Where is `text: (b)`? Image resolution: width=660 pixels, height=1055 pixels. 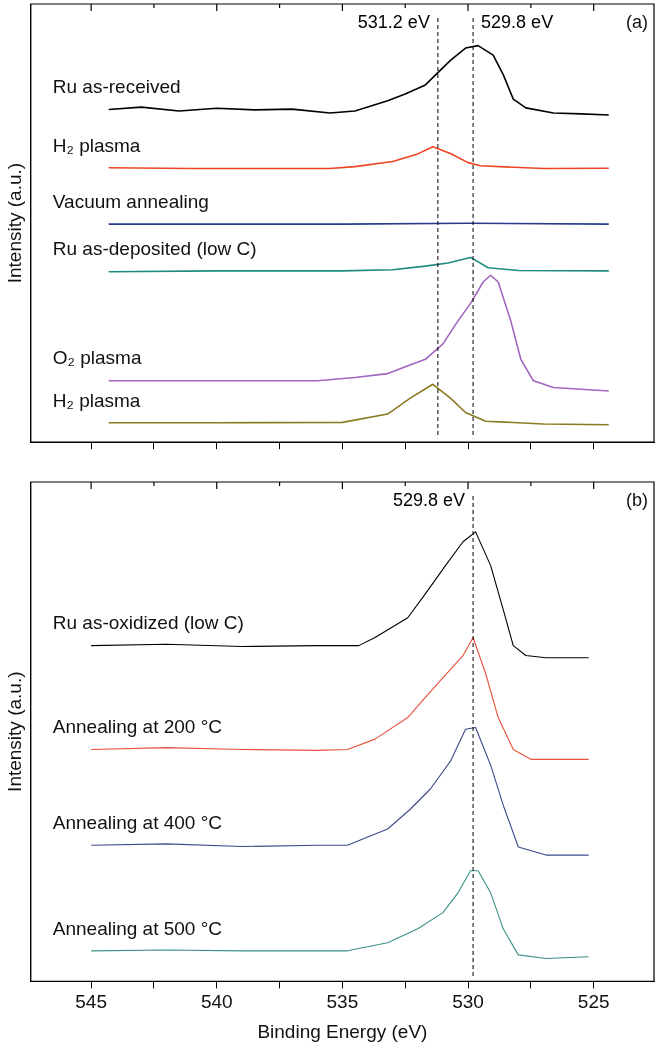
text: (b) is located at coordinates (637, 499).